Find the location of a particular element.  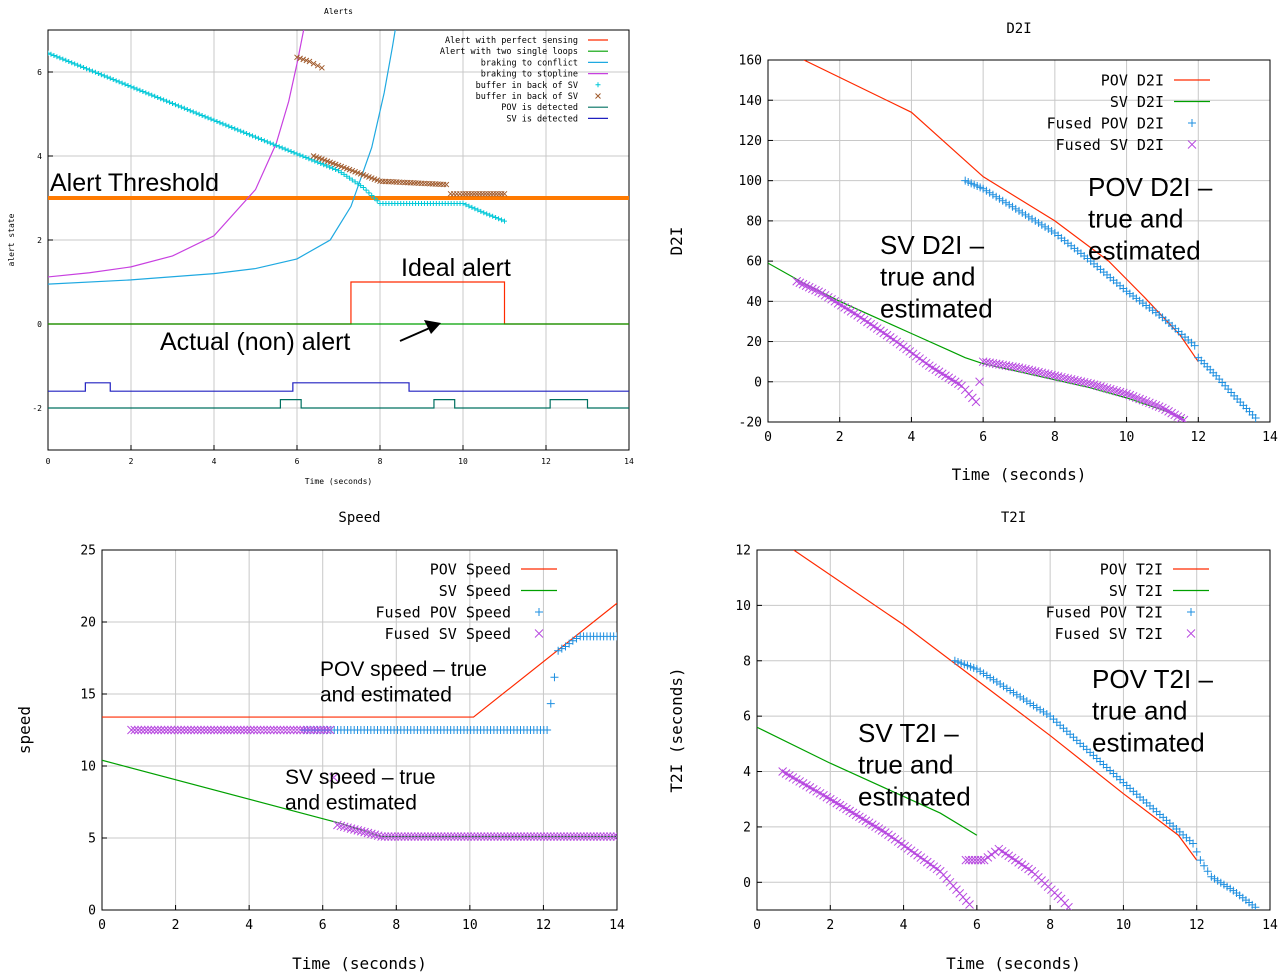

legend-label: POV is detected is located at coordinates (539, 108).